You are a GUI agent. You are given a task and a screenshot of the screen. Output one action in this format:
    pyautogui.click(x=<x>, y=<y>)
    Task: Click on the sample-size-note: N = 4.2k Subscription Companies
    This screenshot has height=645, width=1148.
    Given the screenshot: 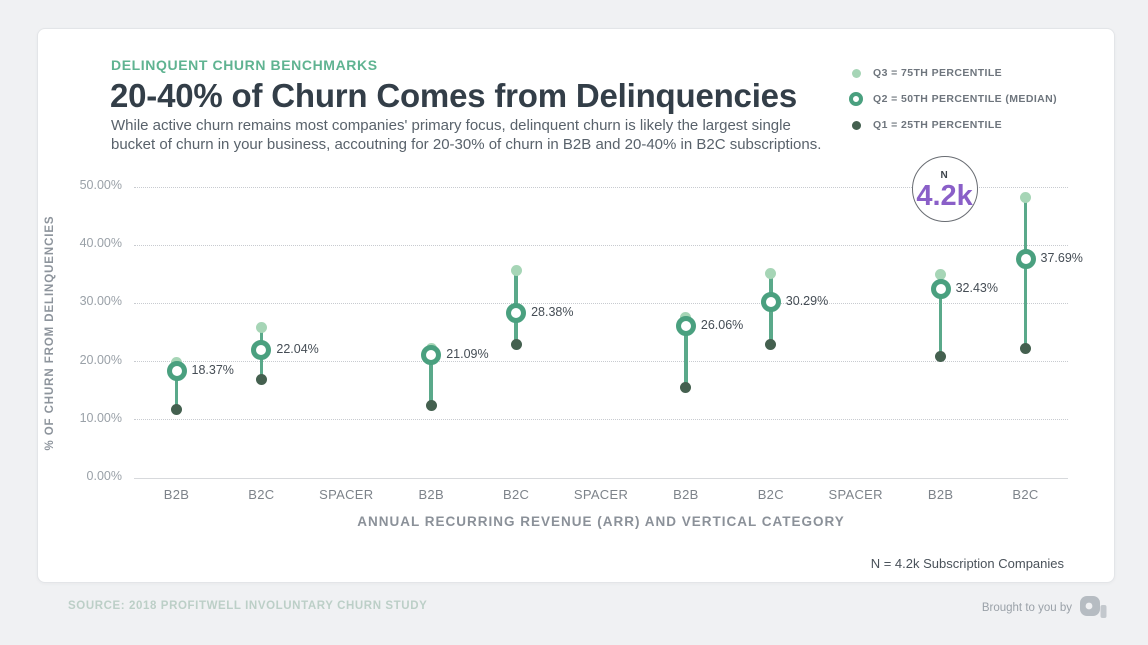 What is the action you would take?
    pyautogui.click(x=967, y=563)
    